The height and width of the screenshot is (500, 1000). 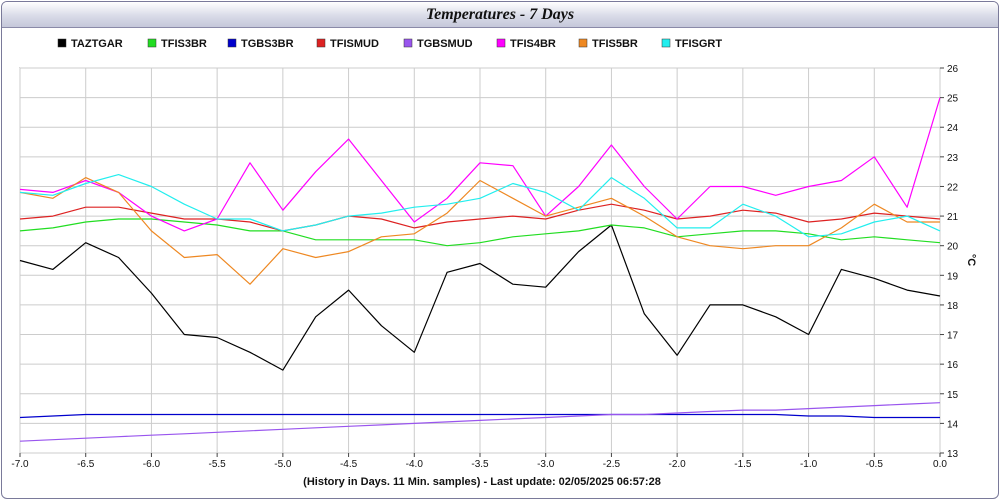 I want to click on y-tick-label: 16, so click(x=953, y=365).